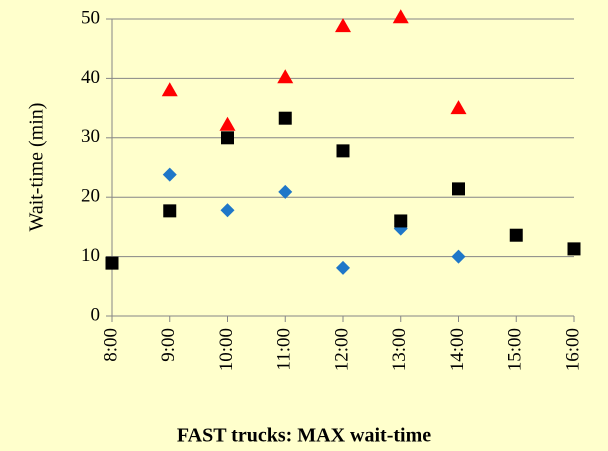  Describe the element at coordinates (90, 77) in the screenshot. I see `y-tick-label: 40` at that location.